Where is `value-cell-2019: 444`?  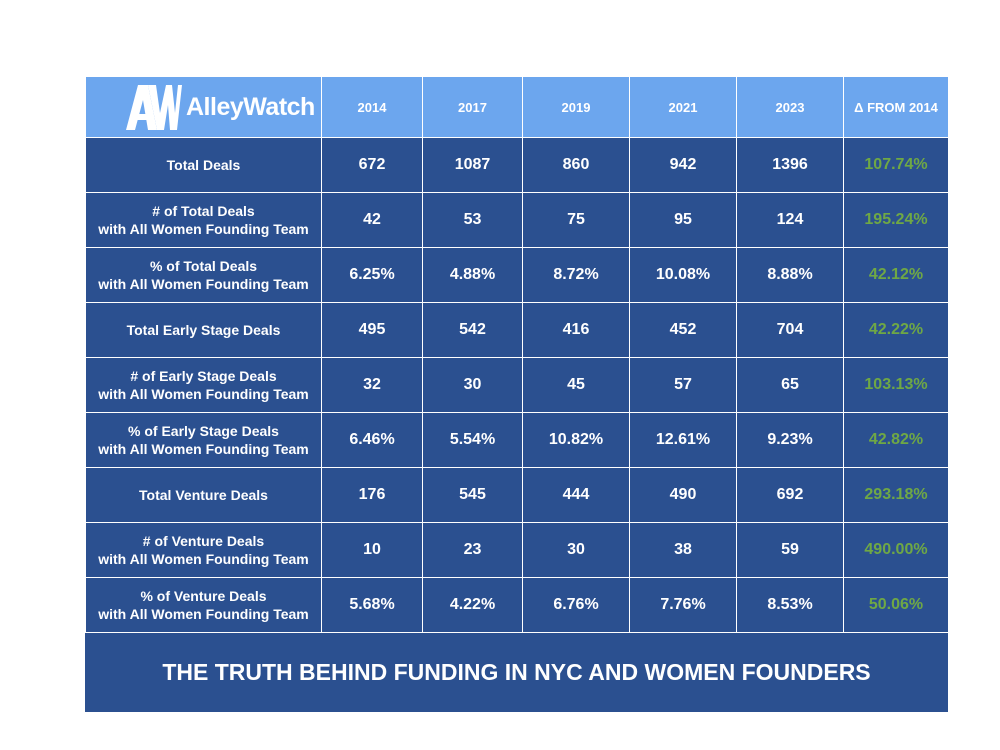
value-cell-2019: 444 is located at coordinates (576, 495).